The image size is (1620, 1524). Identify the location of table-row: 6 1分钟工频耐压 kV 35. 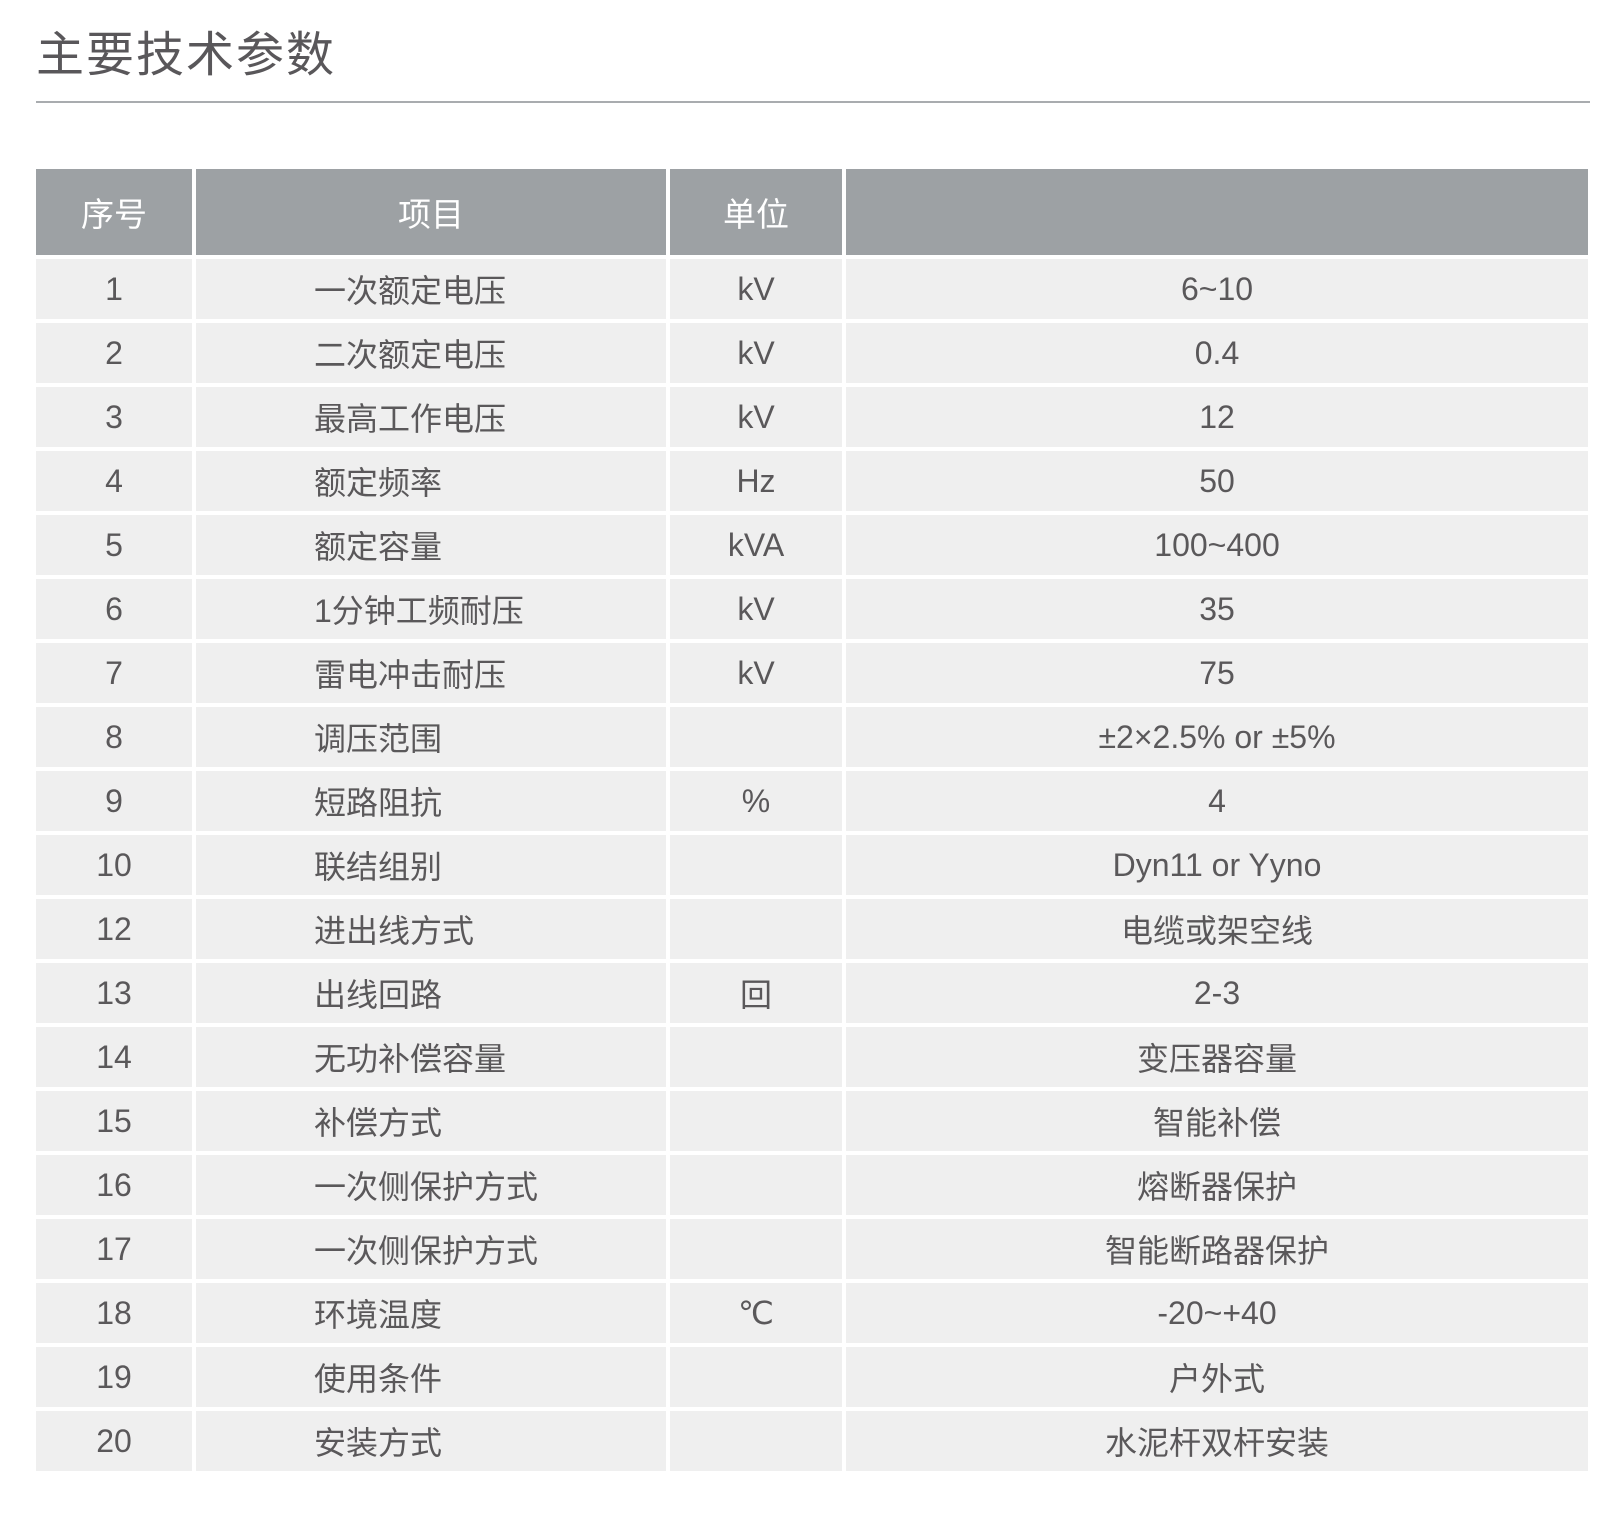
(812, 609).